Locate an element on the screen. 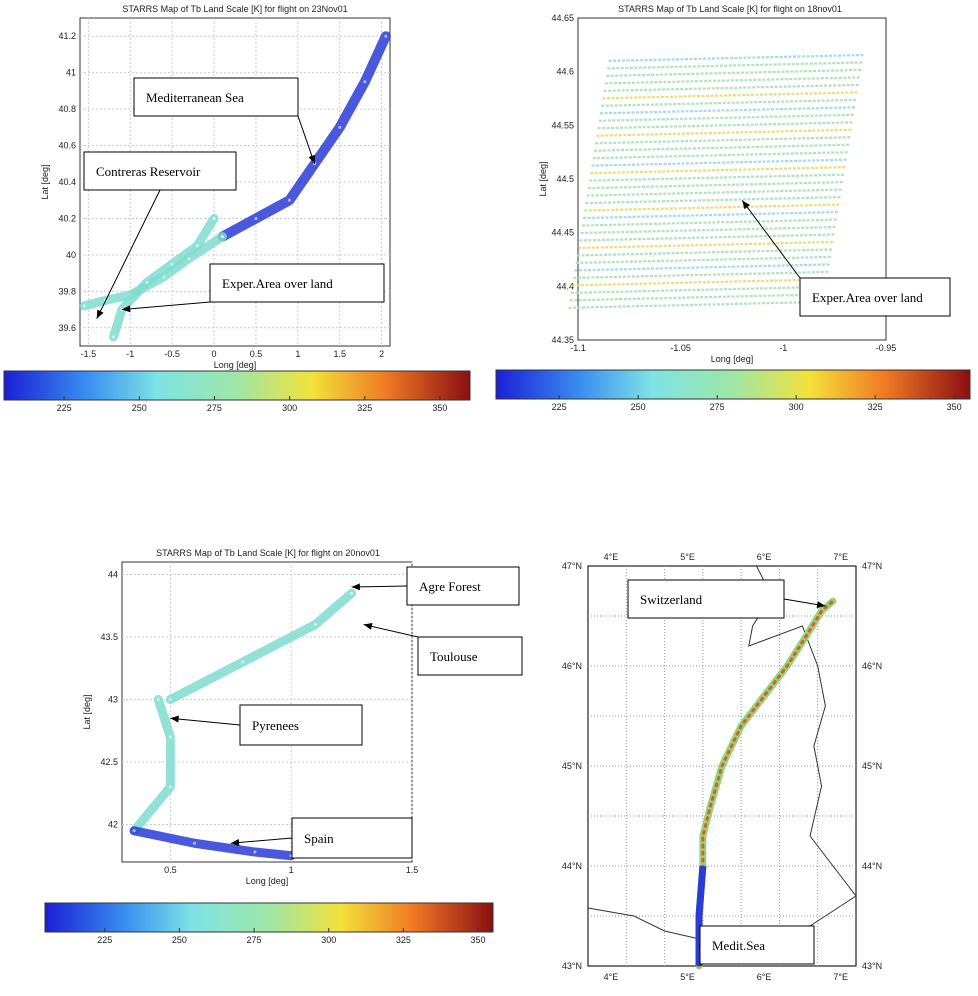 The image size is (978, 996). map-lat-label-right: 46°N is located at coordinates (872, 666).